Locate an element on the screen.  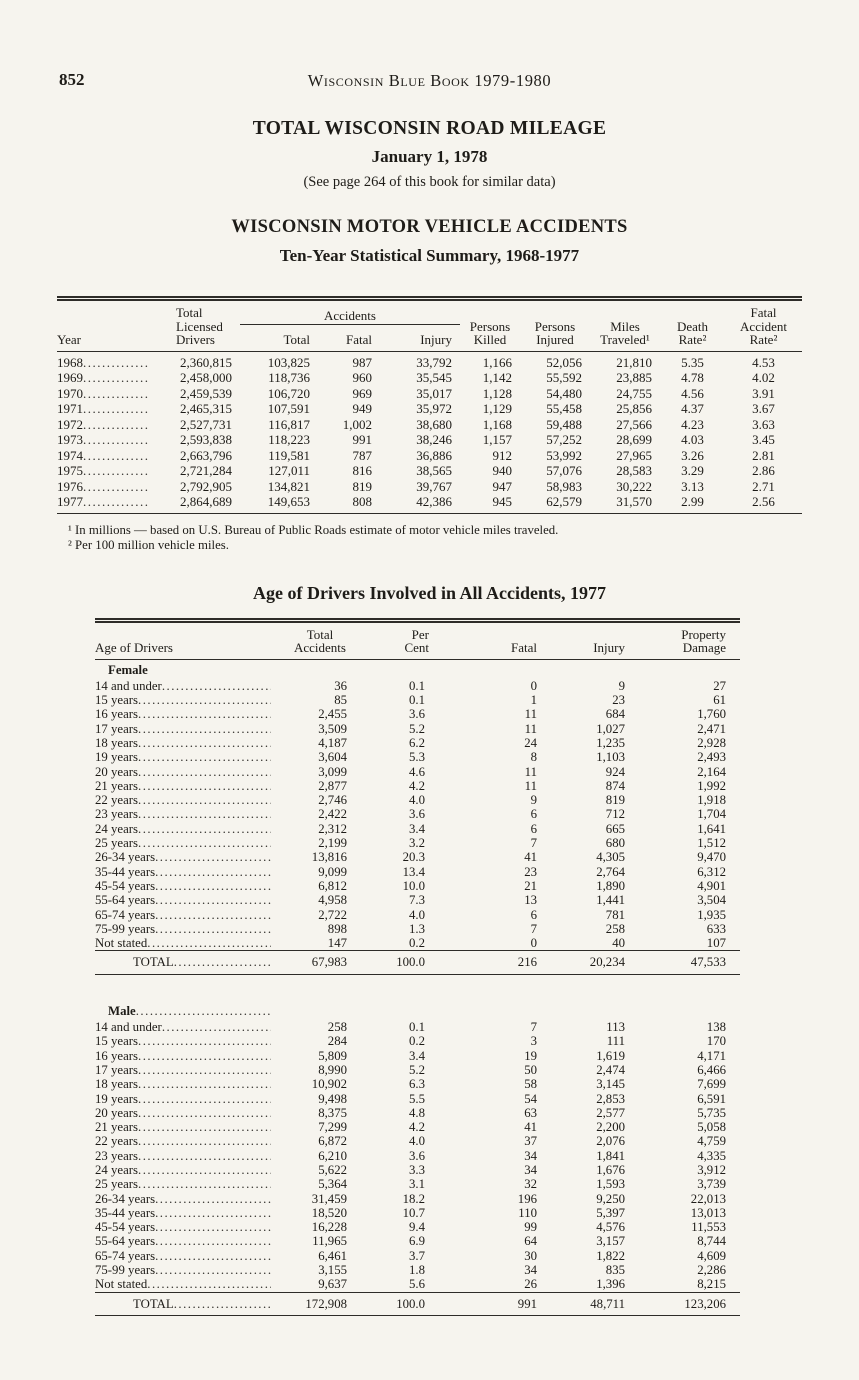
cell: 10.7 is located at coordinates (413, 1212).